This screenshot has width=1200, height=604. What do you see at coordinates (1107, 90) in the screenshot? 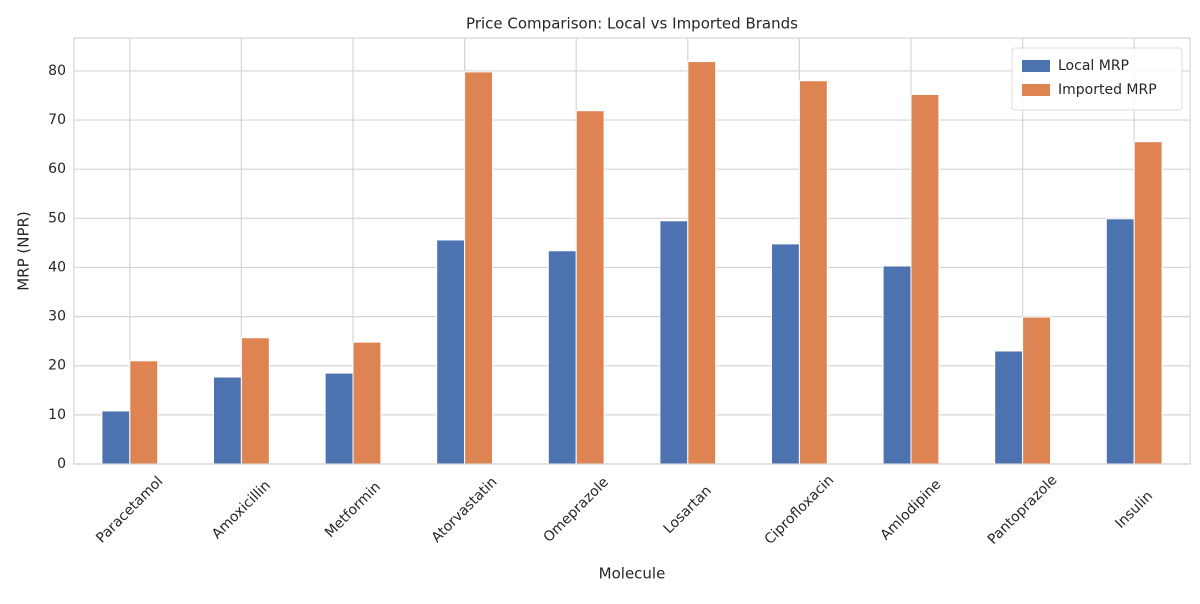
I see `legend-label: Imported MRP` at bounding box center [1107, 90].